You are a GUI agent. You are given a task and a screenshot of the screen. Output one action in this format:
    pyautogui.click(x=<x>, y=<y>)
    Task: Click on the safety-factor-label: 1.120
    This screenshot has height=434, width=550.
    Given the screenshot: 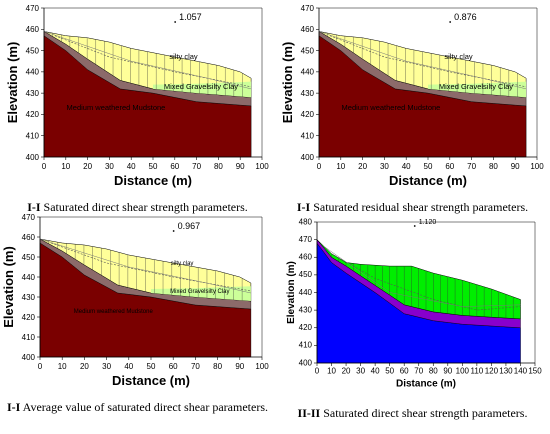 What is the action you would take?
    pyautogui.click(x=428, y=222)
    